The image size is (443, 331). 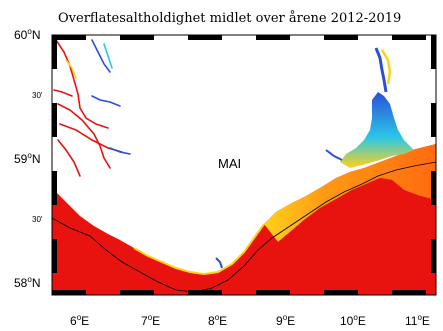 I want to click on month-label: MAI, so click(x=229, y=163).